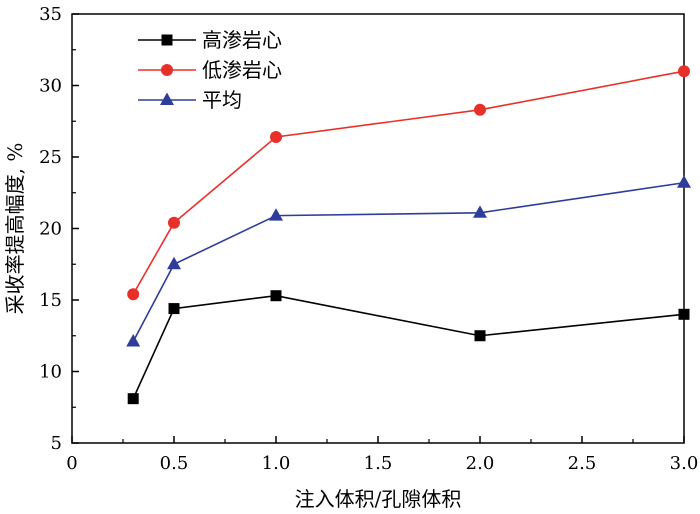  What do you see at coordinates (276, 463) in the screenshot?
I see `x-tick-label: 1.0` at bounding box center [276, 463].